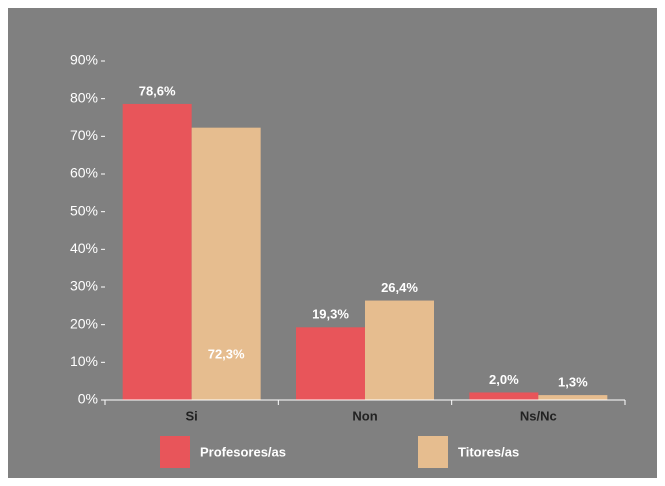 This screenshot has width=665, height=486. I want to click on x-tick-label: Si, so click(192, 415).